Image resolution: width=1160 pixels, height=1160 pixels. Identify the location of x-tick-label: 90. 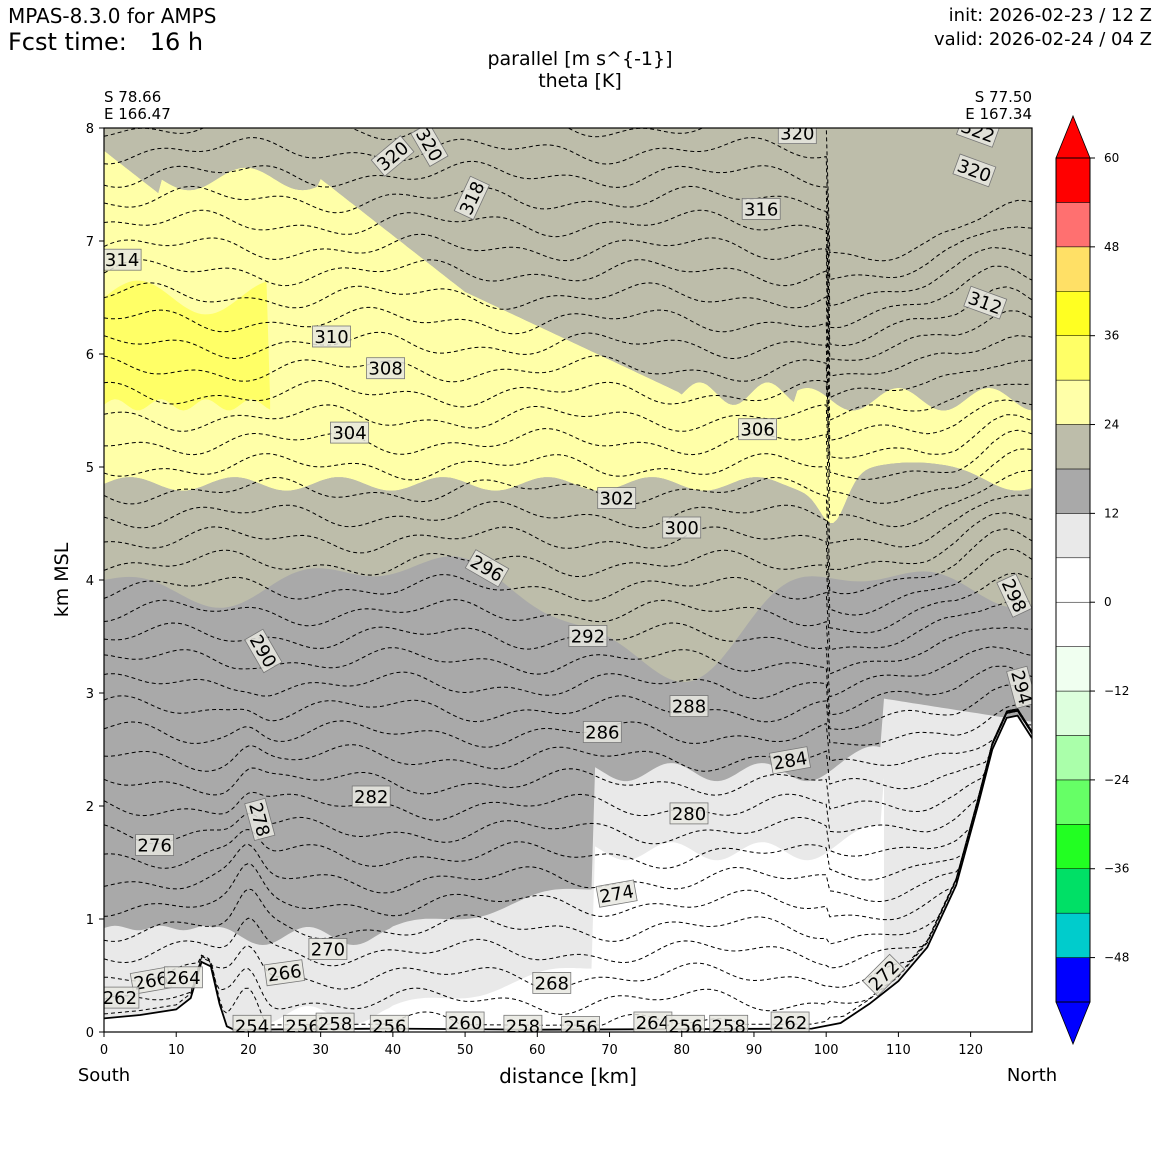
(754, 1050).